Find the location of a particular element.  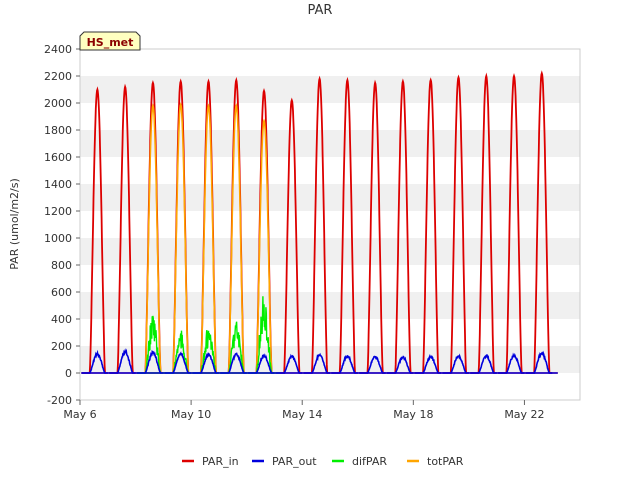

x-tick-label: May 22 is located at coordinates (524, 414).